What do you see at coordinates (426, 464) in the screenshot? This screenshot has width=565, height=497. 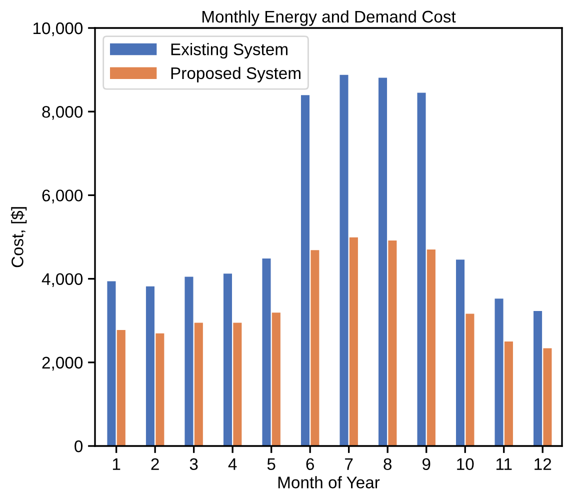 I see `x-tick-label: 9` at bounding box center [426, 464].